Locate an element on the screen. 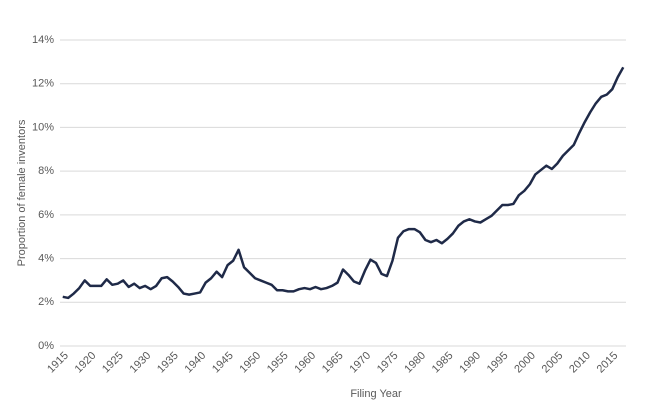 Image resolution: width=650 pixels, height=406 pixels. x-tick-label: 1940 is located at coordinates (196, 363).